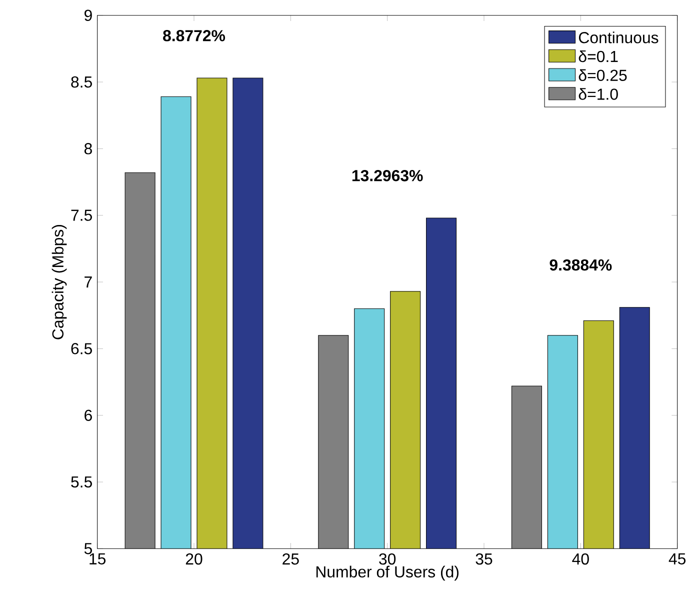 The image size is (696, 614). Describe the element at coordinates (88, 15) in the screenshot. I see `y-tick-label: 9` at that location.